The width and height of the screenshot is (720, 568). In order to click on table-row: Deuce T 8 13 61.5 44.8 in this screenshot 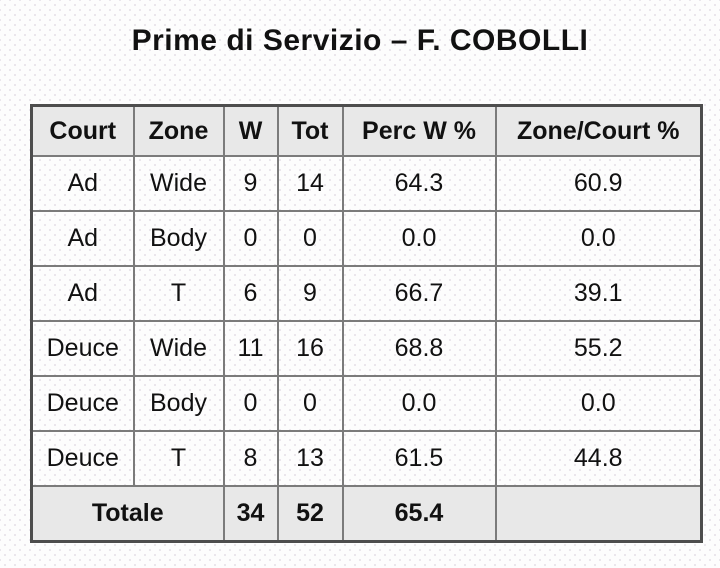, I will do `click(366, 458)`.